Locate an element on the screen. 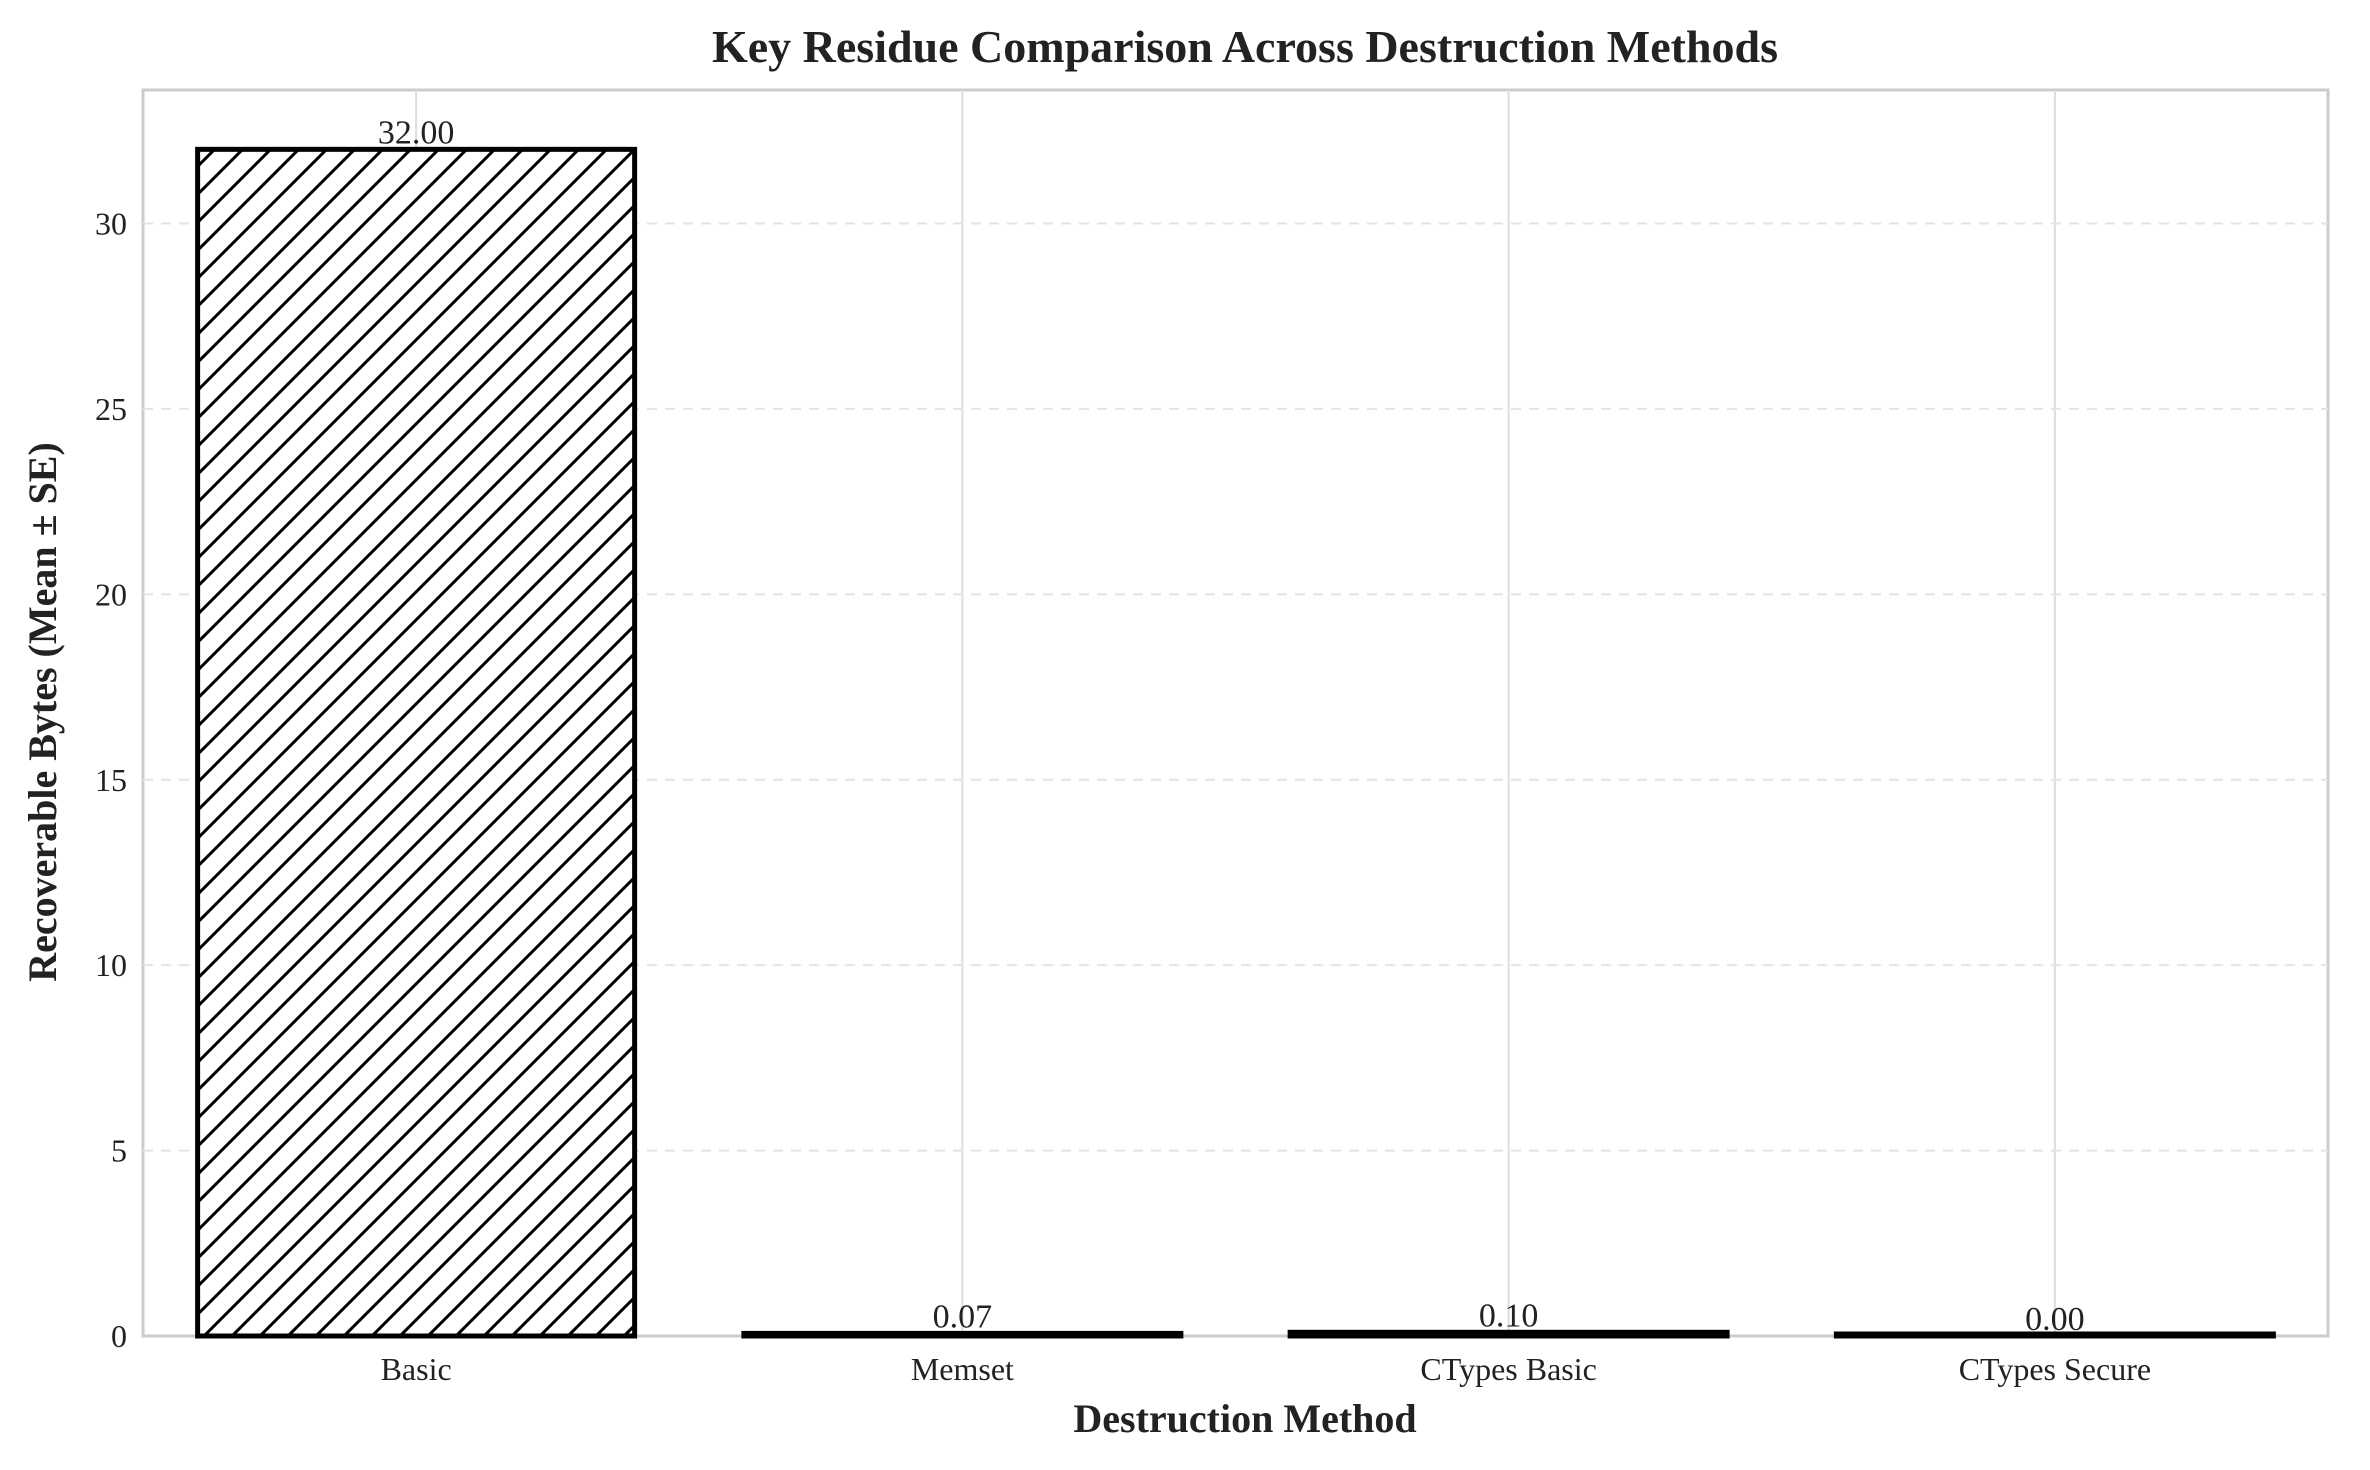 Image resolution: width=2370 pixels, height=1470 pixels. y-tick-label: 30 is located at coordinates (111, 224).